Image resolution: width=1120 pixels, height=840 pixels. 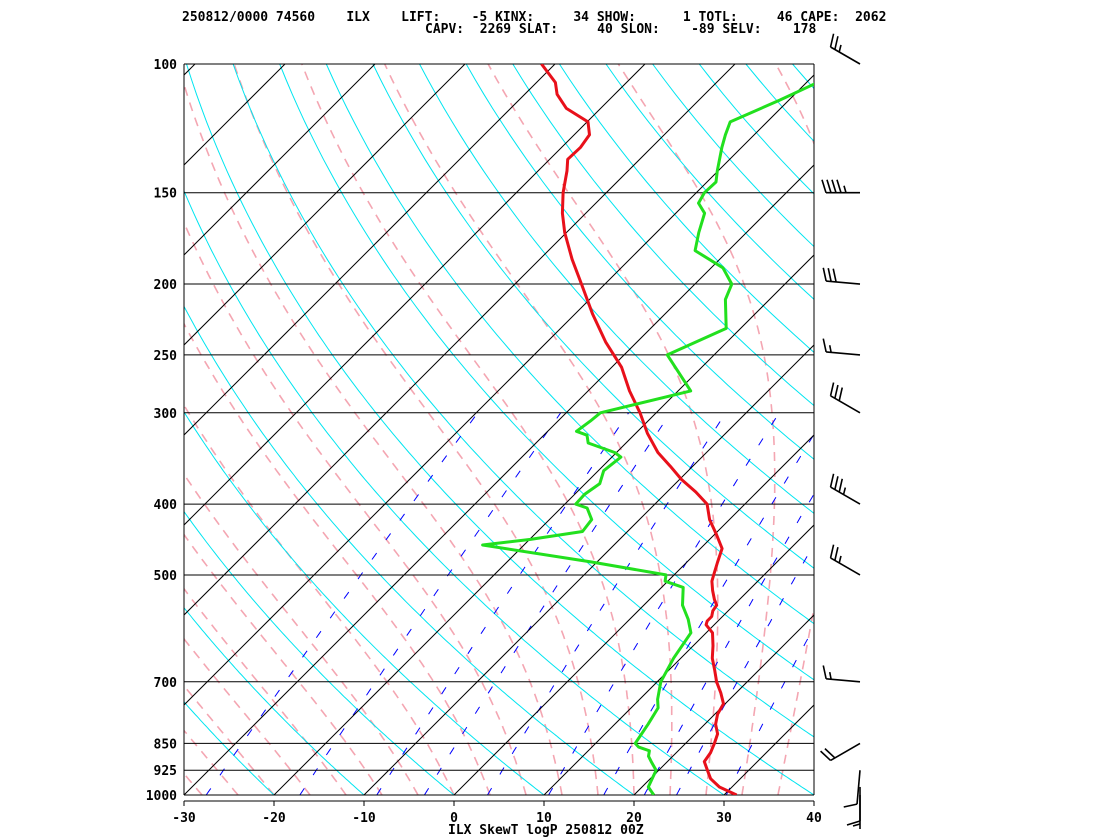 I want to click on pressure-tick-label: 1000, so click(x=161, y=796).